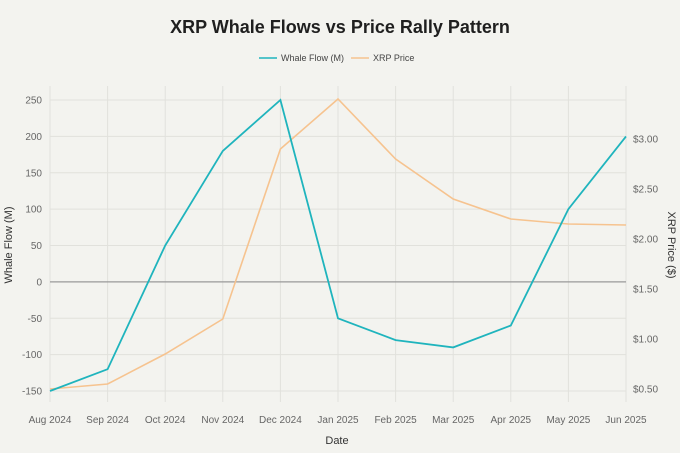 Image resolution: width=680 pixels, height=453 pixels. Describe the element at coordinates (393, 58) in the screenshot. I see `legend-label-xrp-price: XRP Price` at that location.